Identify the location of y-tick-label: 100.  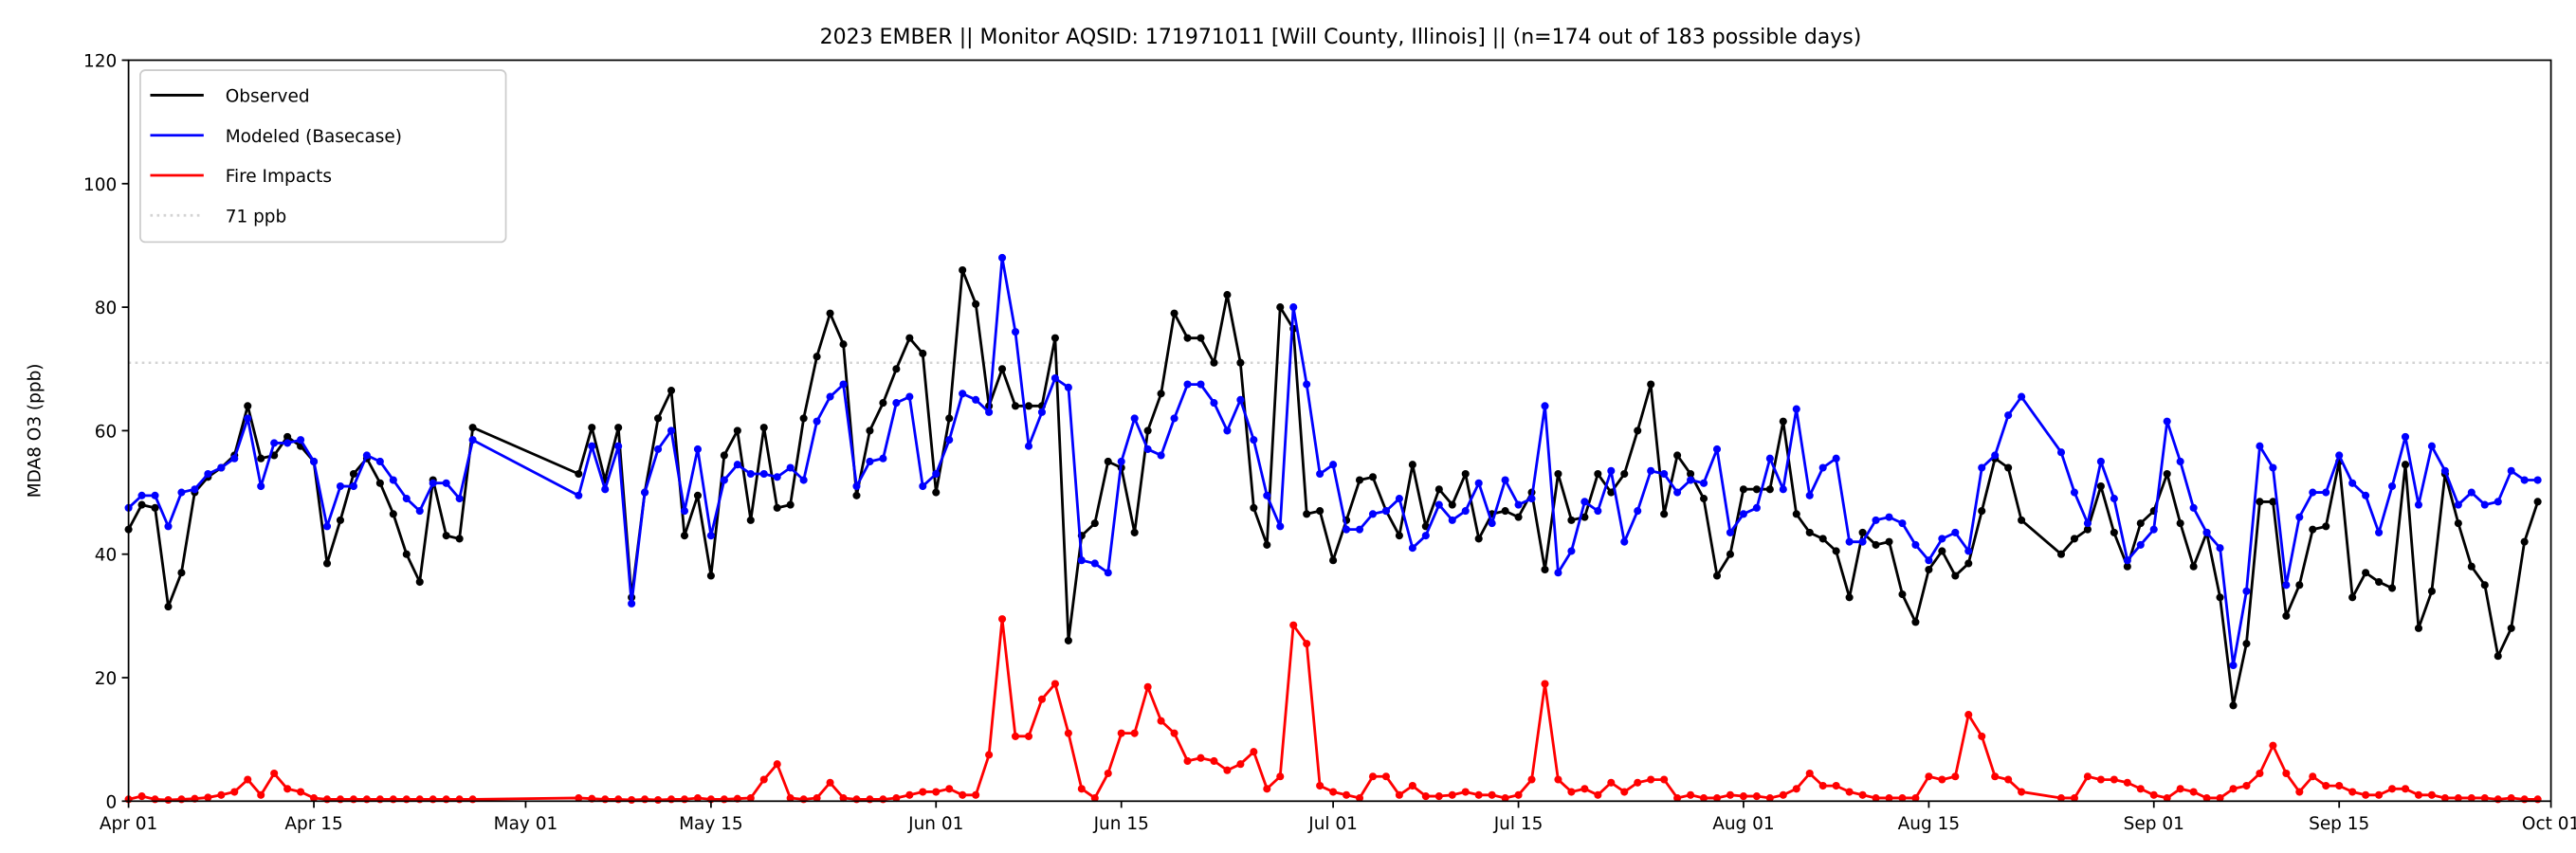
(100, 185).